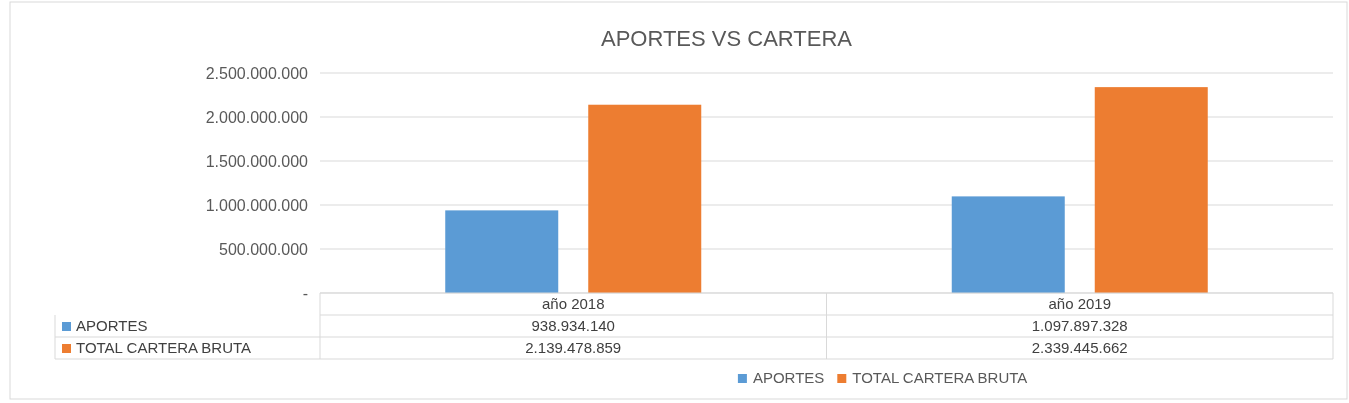 This screenshot has width=1349, height=403. What do you see at coordinates (264, 249) in the screenshot?
I see `y-tick-label: 500.000.000` at bounding box center [264, 249].